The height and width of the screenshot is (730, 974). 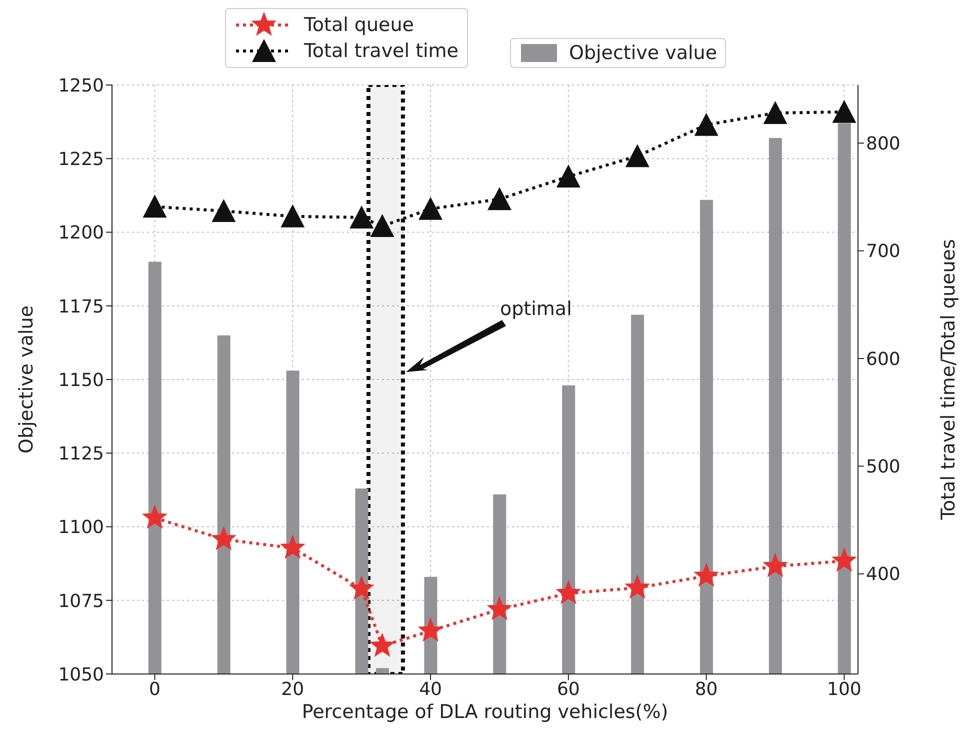 What do you see at coordinates (485, 712) in the screenshot?
I see `x-axis-title: Percentage of DLA routing vehicles(%)` at bounding box center [485, 712].